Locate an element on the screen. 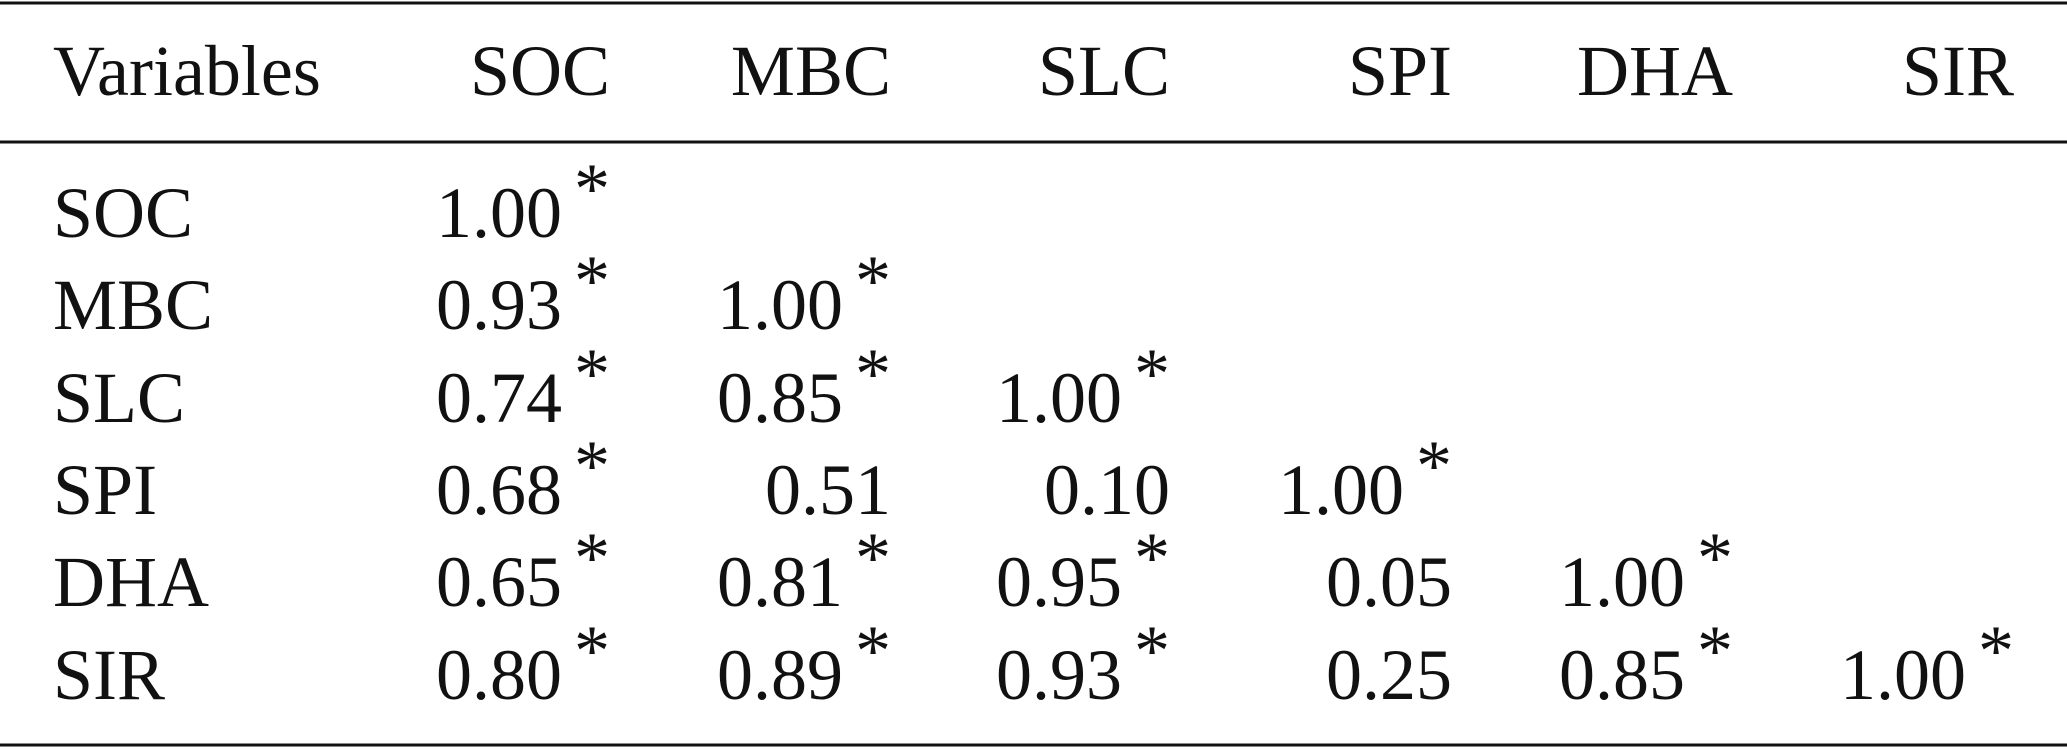  cell: 0.68 * is located at coordinates (523, 478).